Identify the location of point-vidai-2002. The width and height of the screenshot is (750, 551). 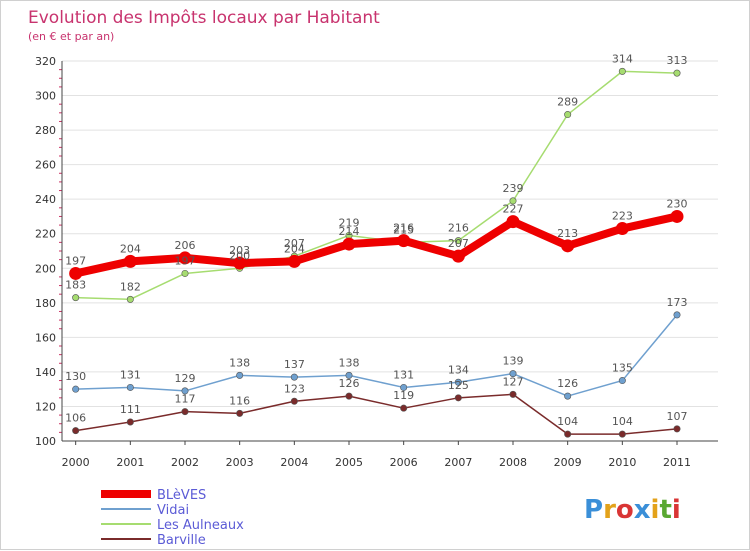
(185, 391).